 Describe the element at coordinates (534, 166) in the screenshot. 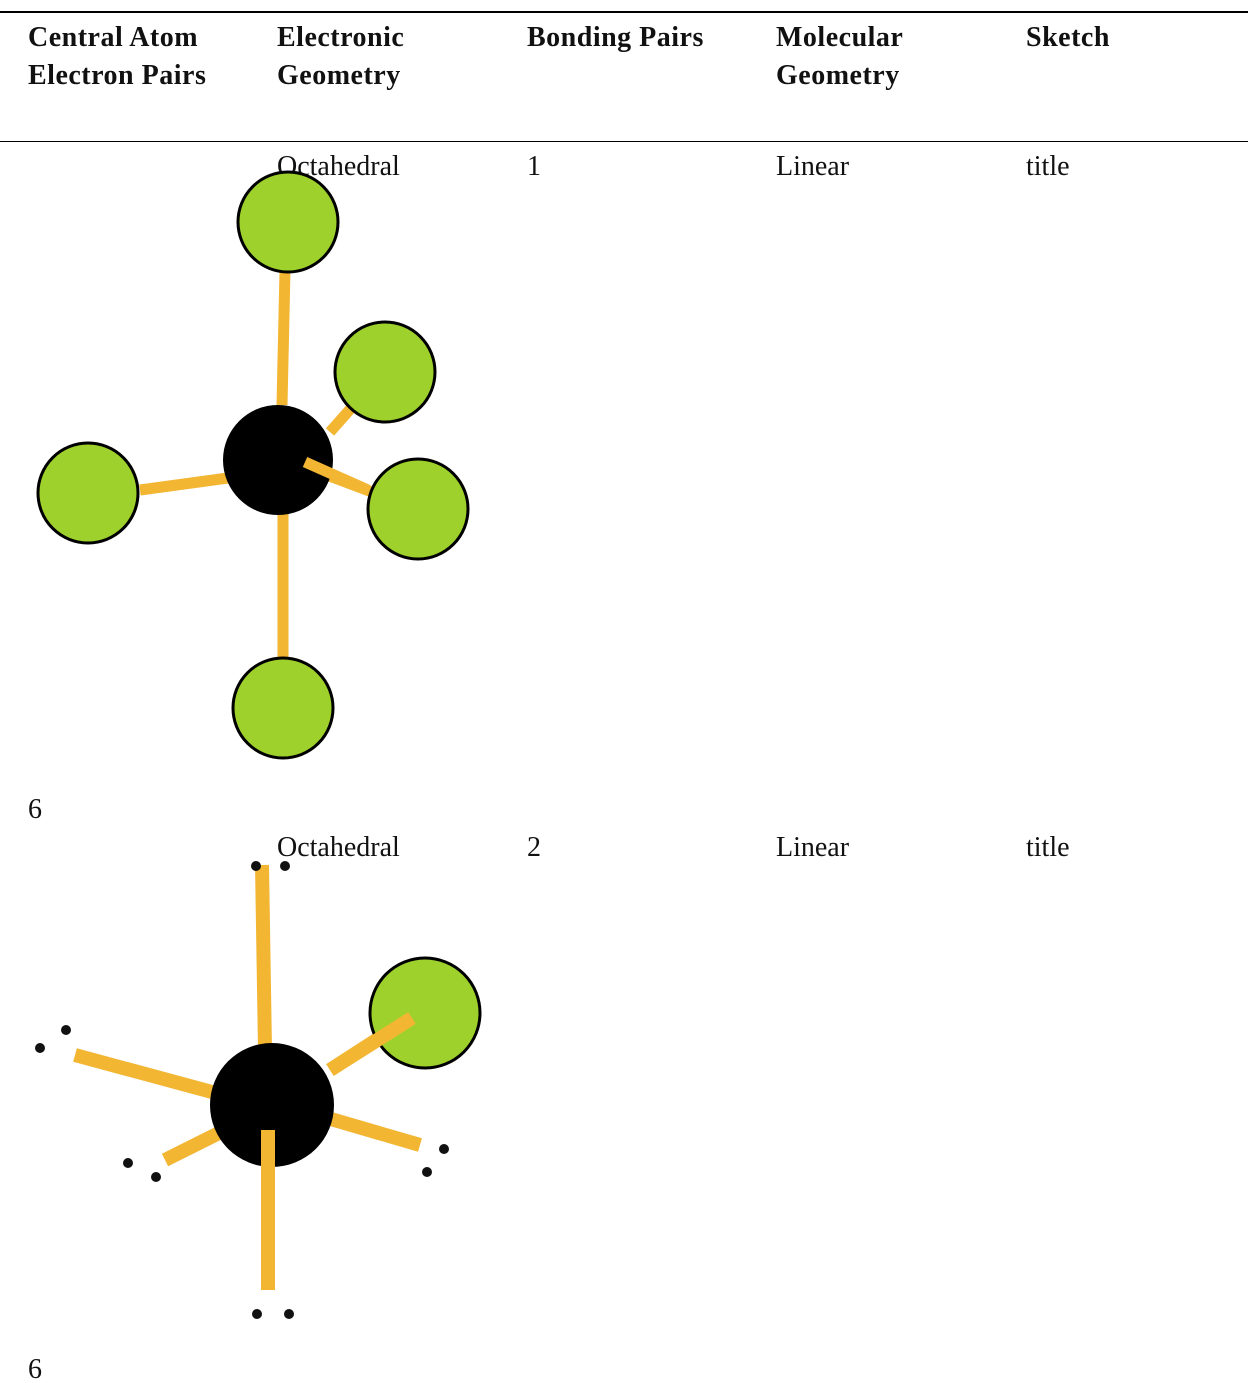

I see `cell: 1` at that location.